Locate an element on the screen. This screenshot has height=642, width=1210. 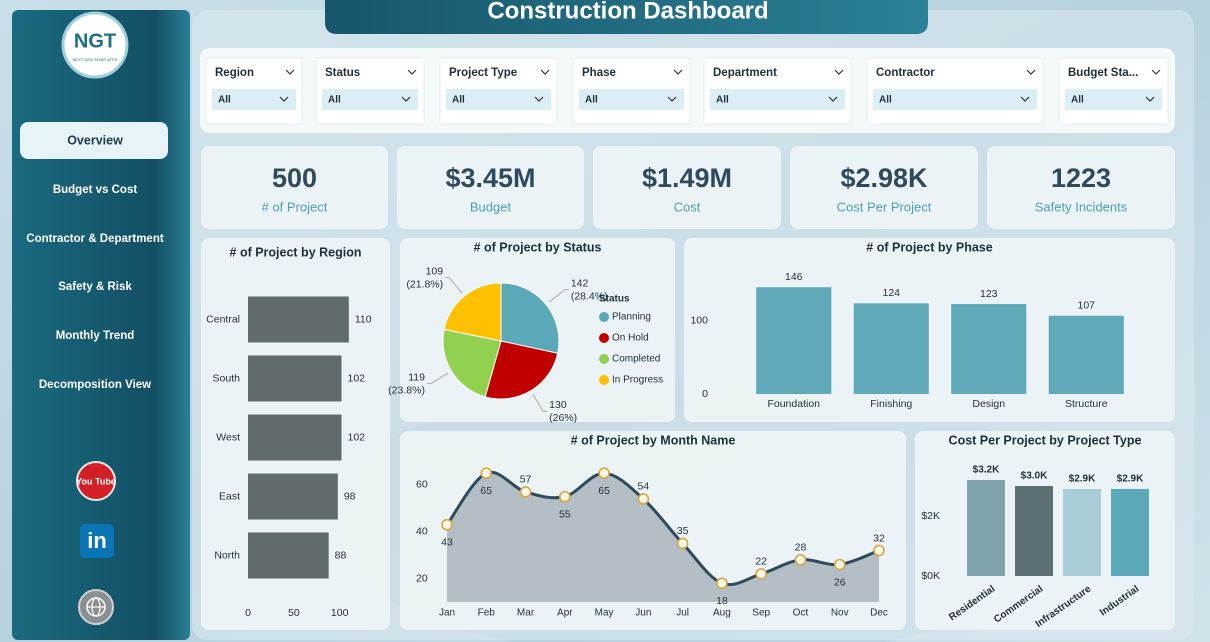
category-label: West is located at coordinates (228, 437).